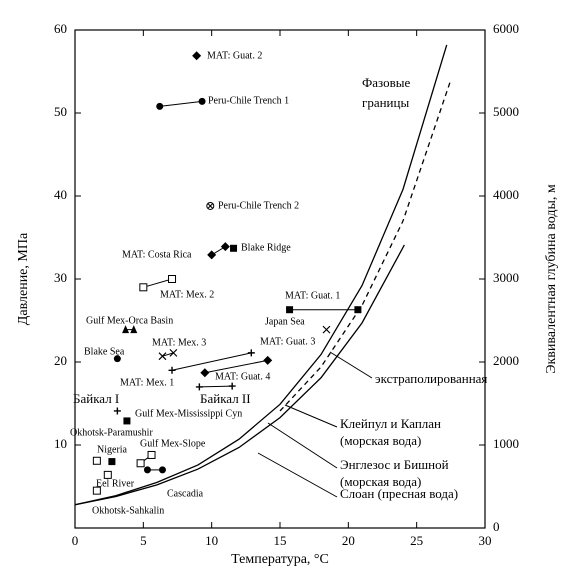 Image resolution: width=583 pixels, height=577 pixels. Describe the element at coordinates (496, 526) in the screenshot. I see `y2-tick-label: 0` at that location.